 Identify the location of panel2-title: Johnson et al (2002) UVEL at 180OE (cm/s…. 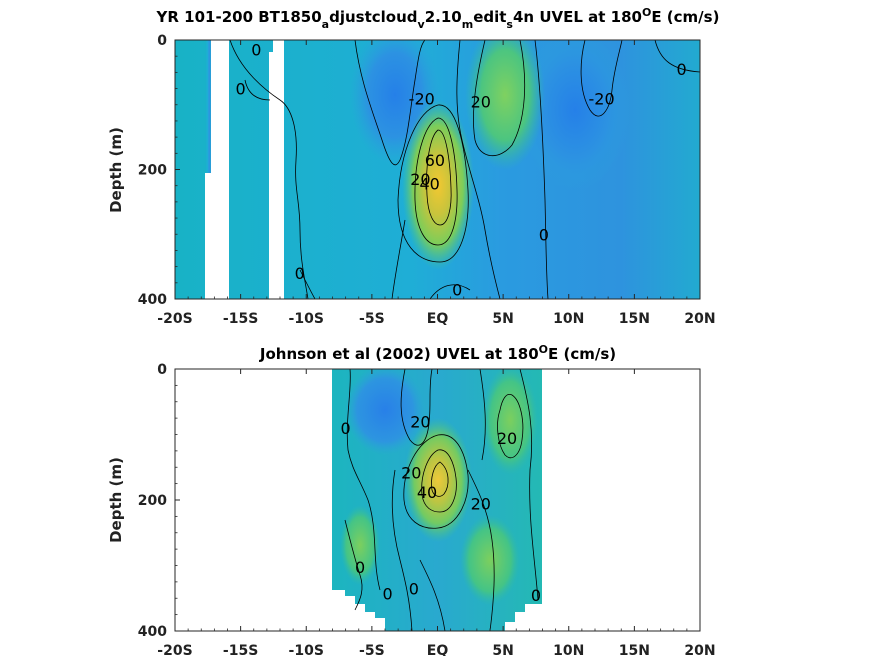
(437, 353).